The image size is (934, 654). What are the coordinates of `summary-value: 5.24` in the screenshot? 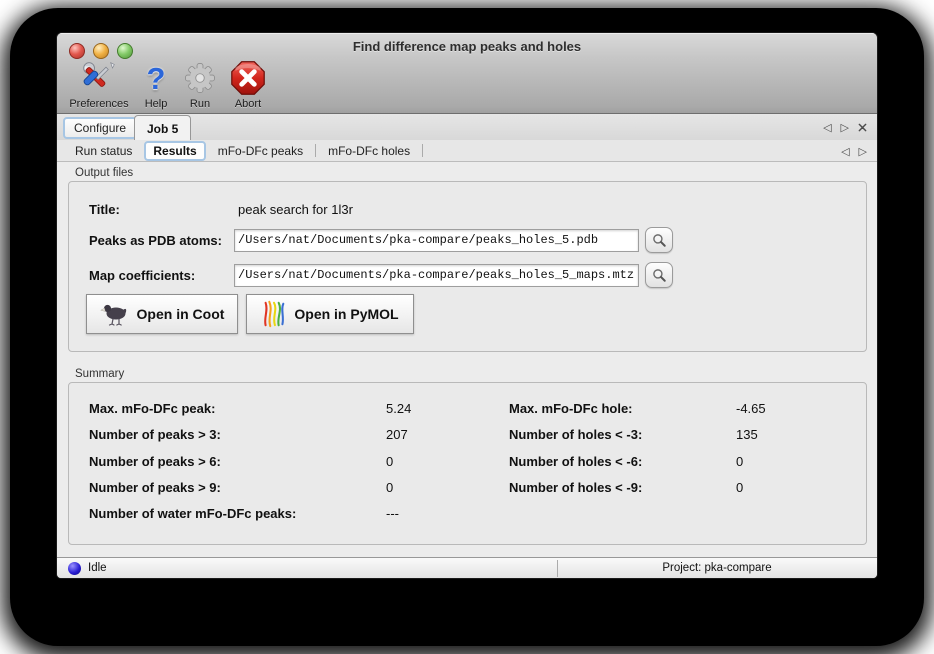 It's located at (399, 408).